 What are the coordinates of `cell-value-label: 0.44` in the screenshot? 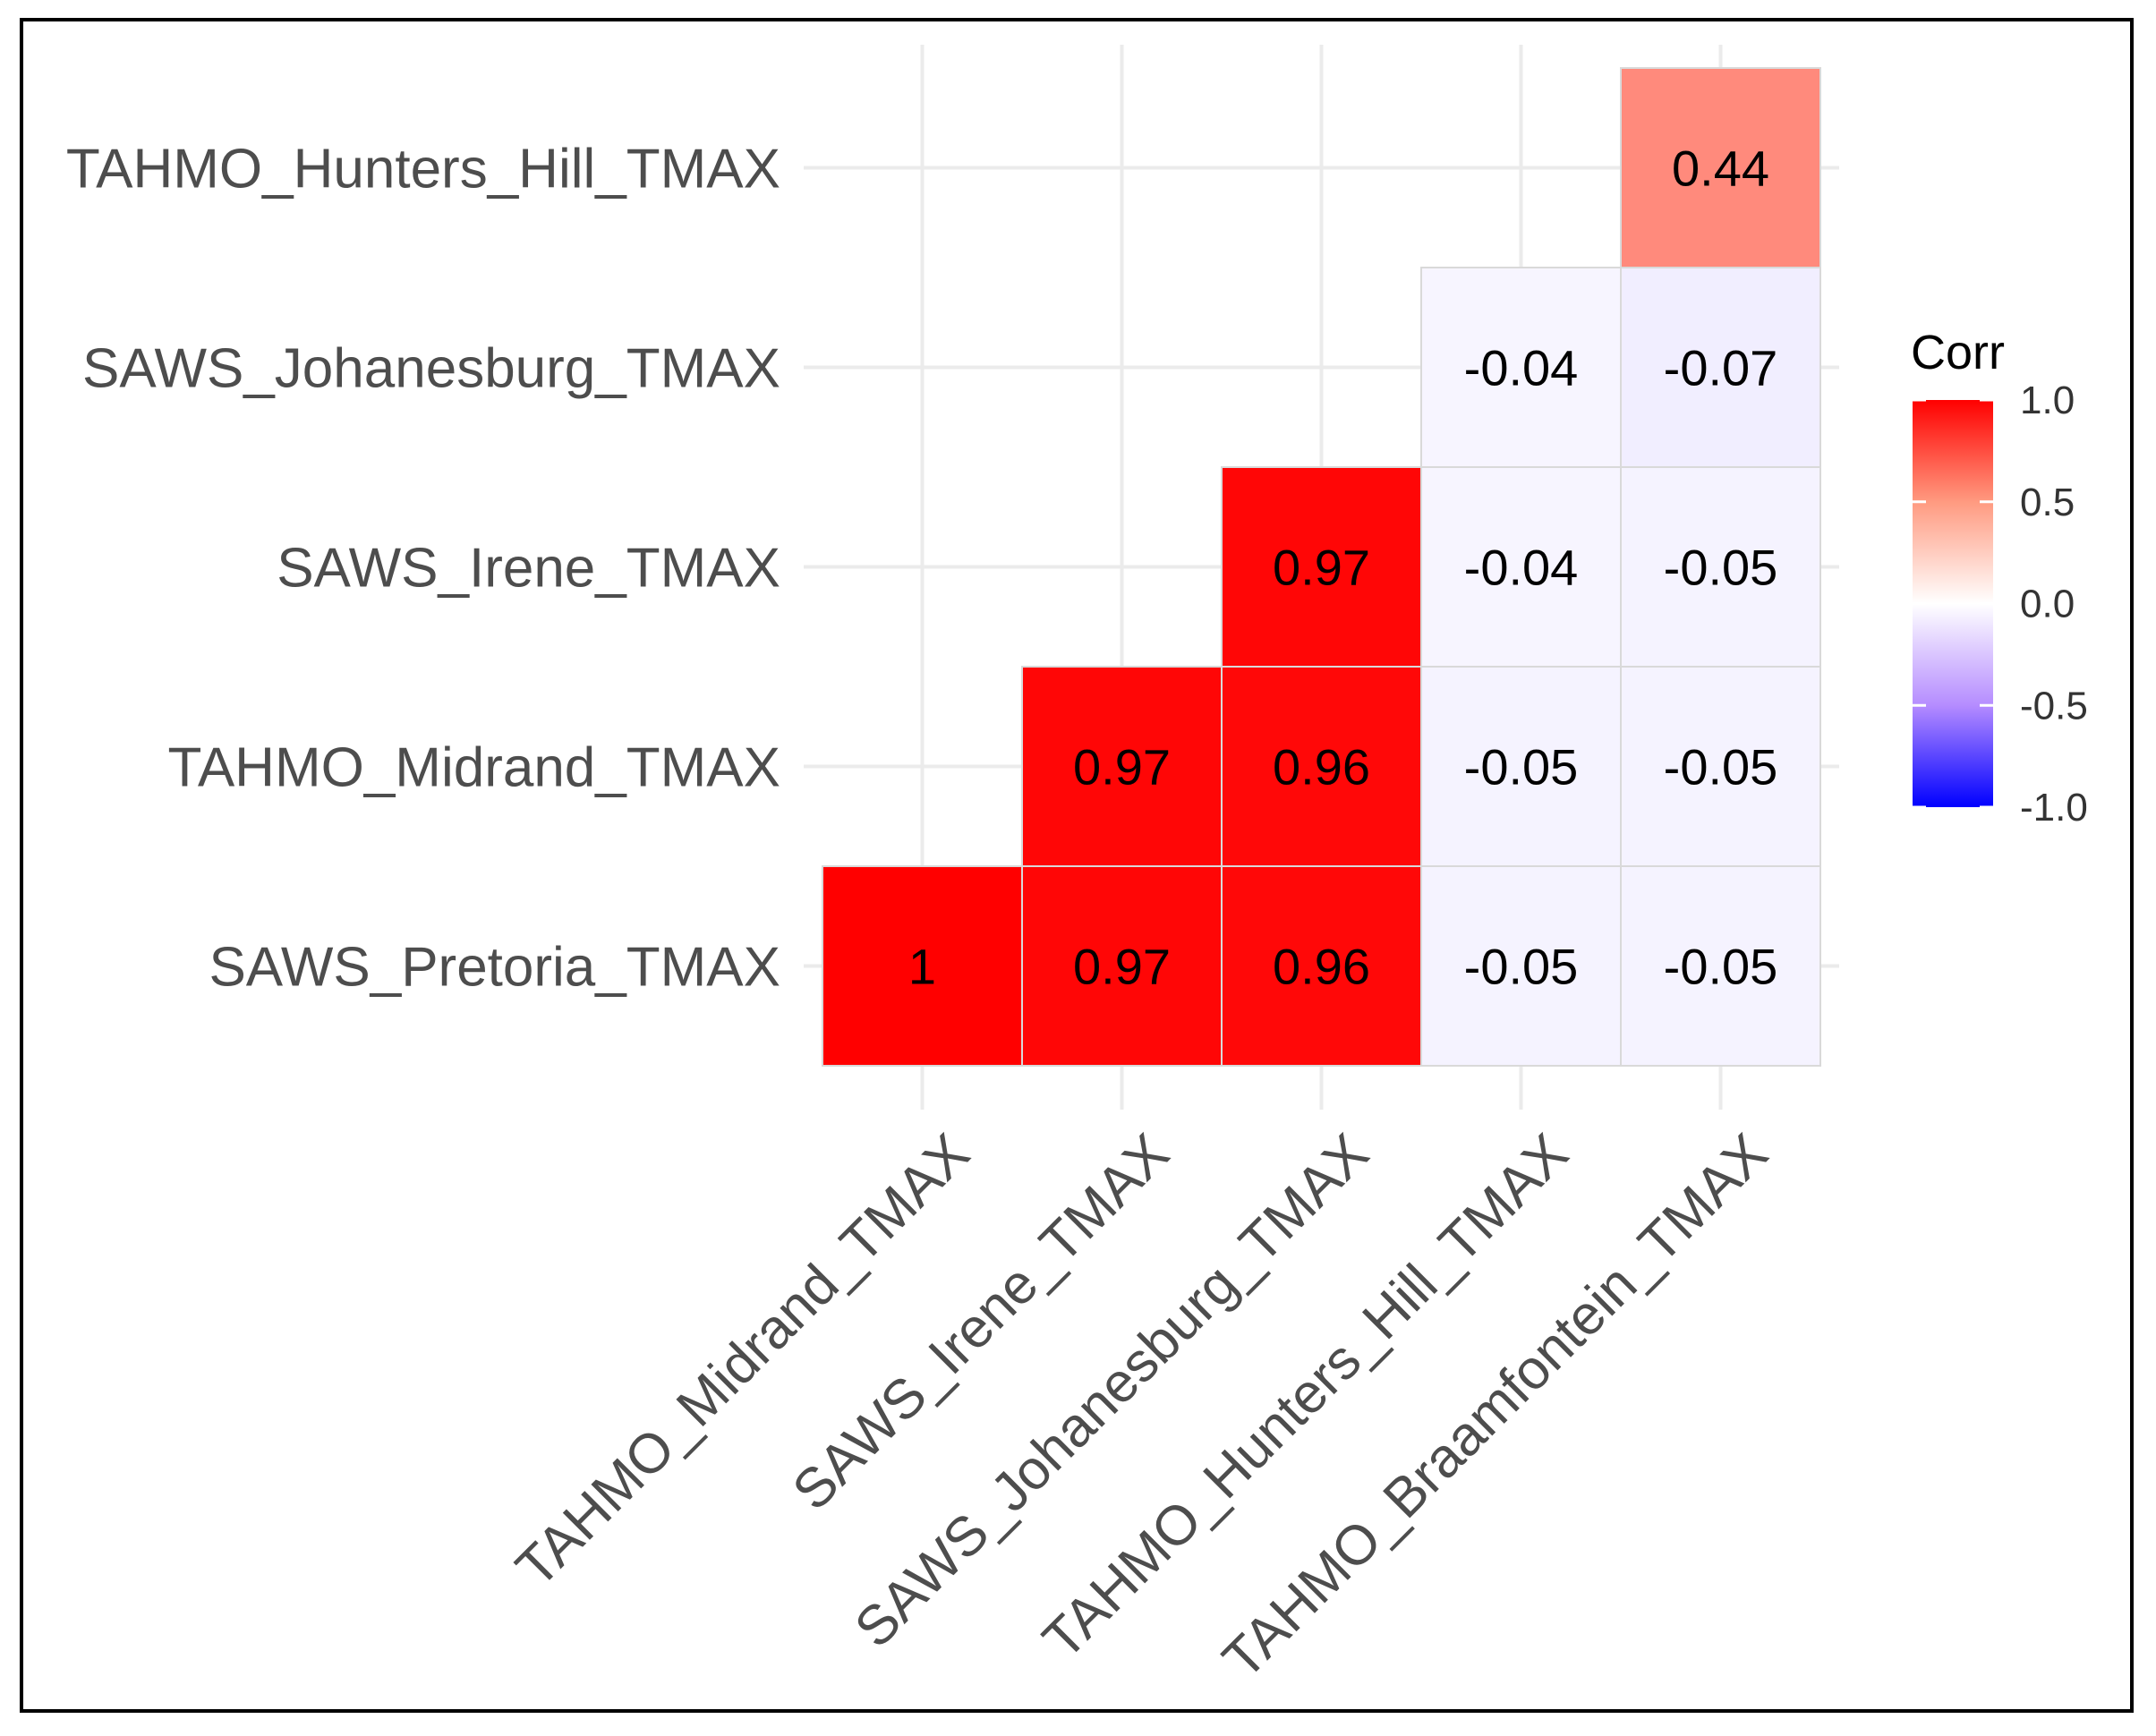 It's located at (1720, 168).